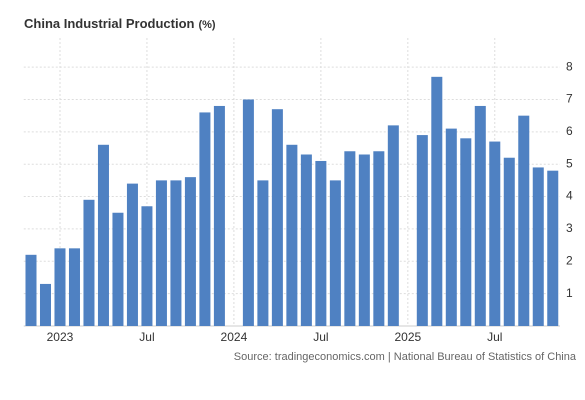  What do you see at coordinates (569, 99) in the screenshot?
I see `y-tick-label: 7` at bounding box center [569, 99].